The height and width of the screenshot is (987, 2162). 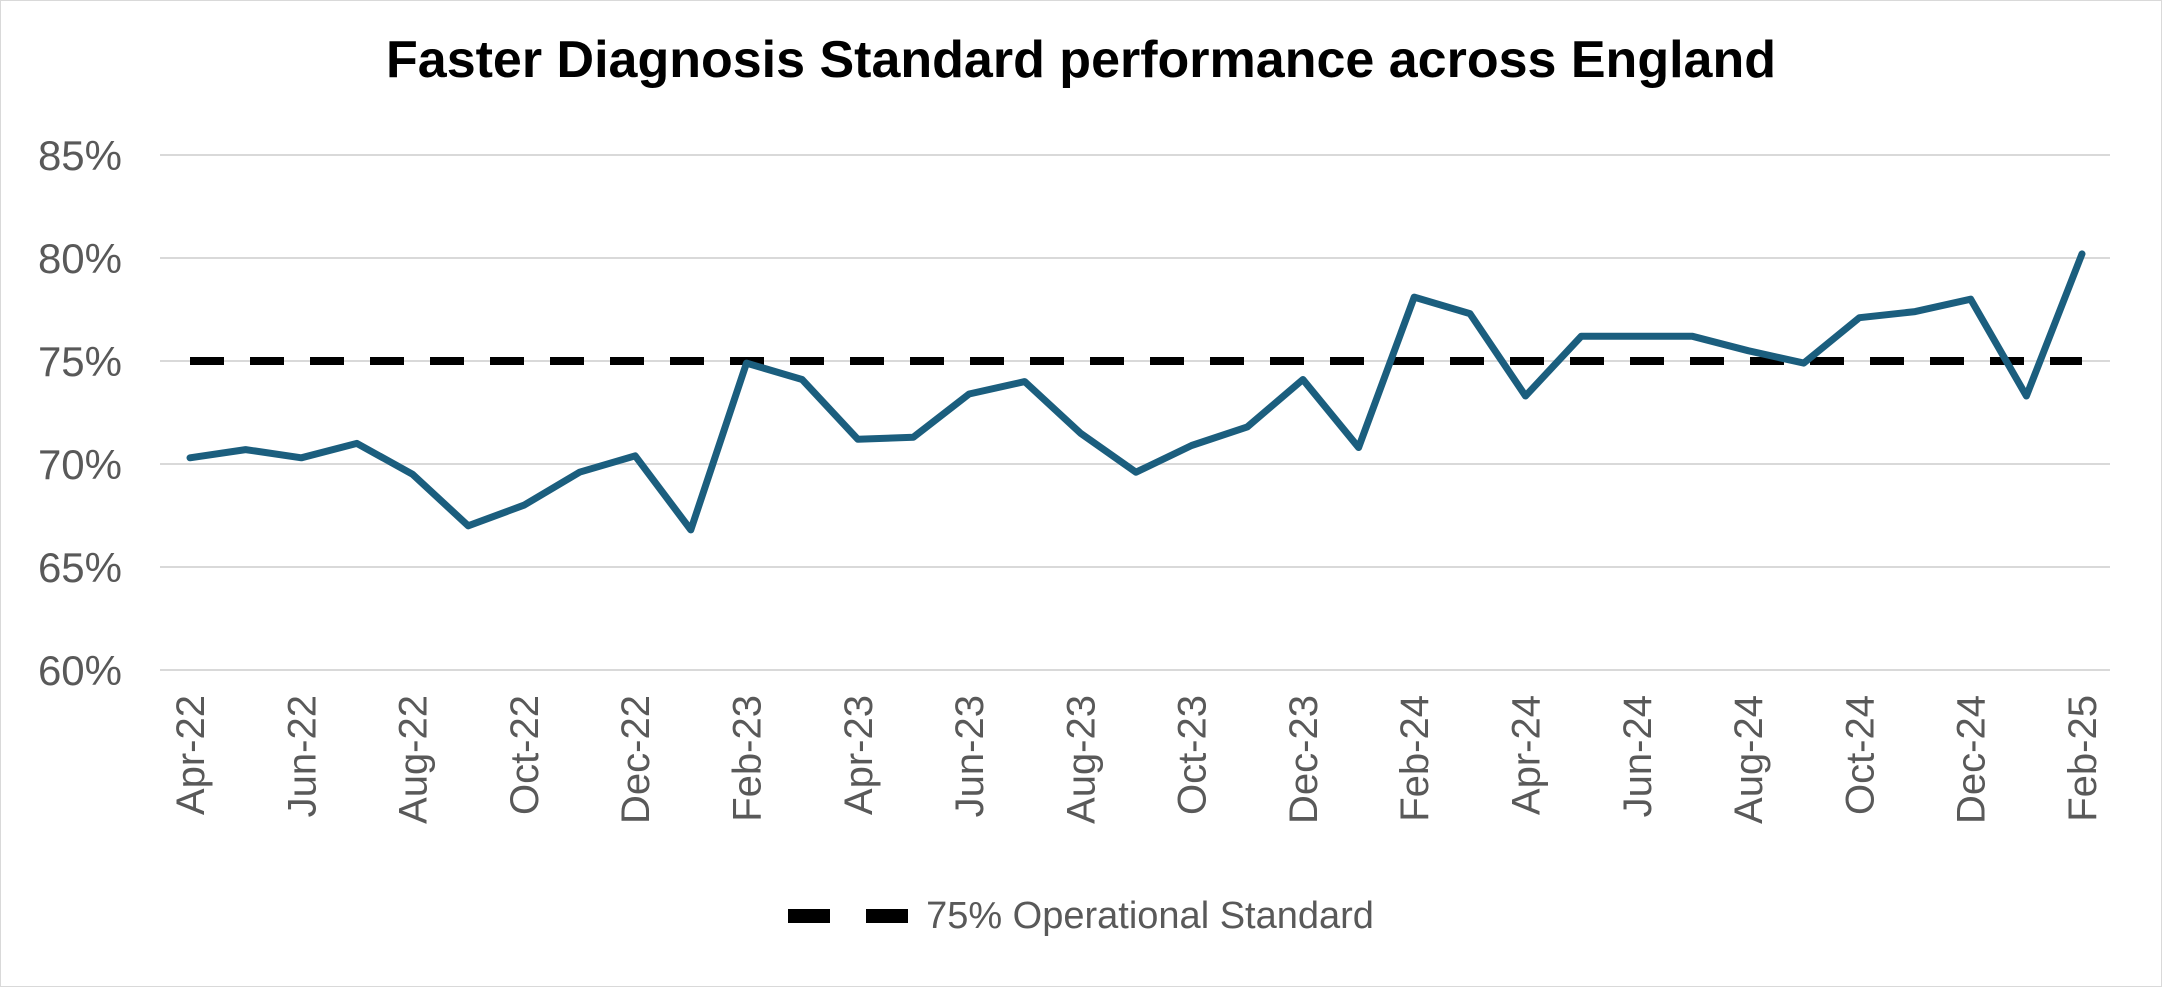 I want to click on x-tick-label: Feb-23, so click(x=747, y=758).